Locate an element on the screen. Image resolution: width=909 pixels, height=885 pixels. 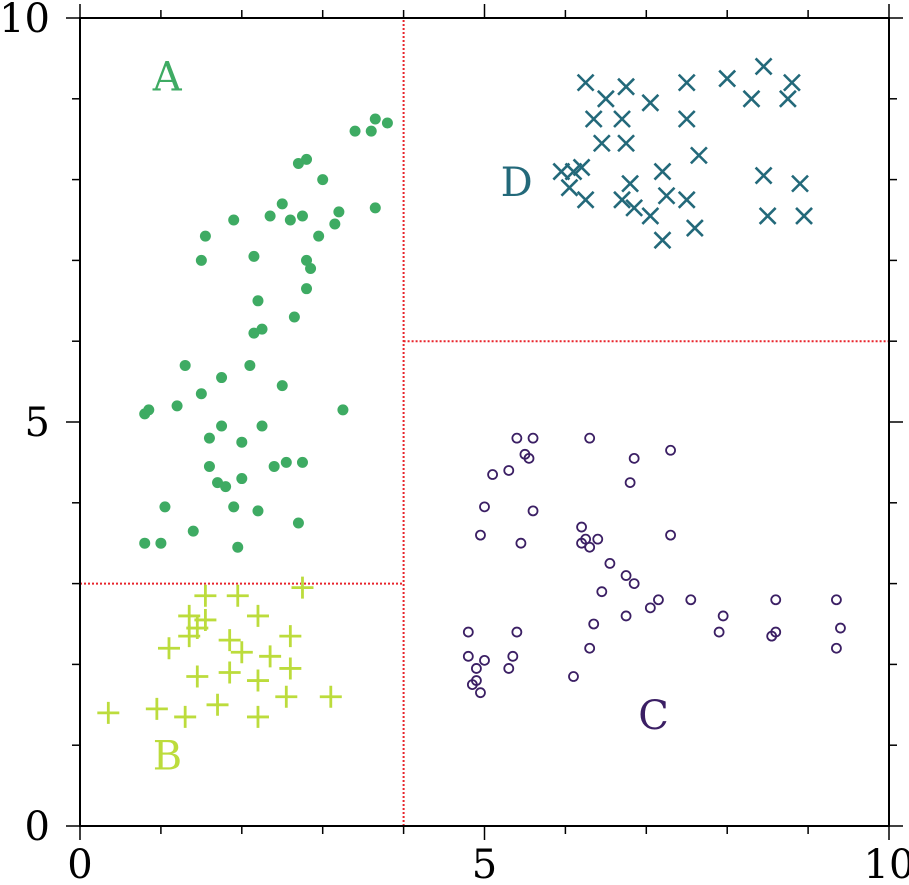
x-tick-label: 10 is located at coordinates (886, 863).